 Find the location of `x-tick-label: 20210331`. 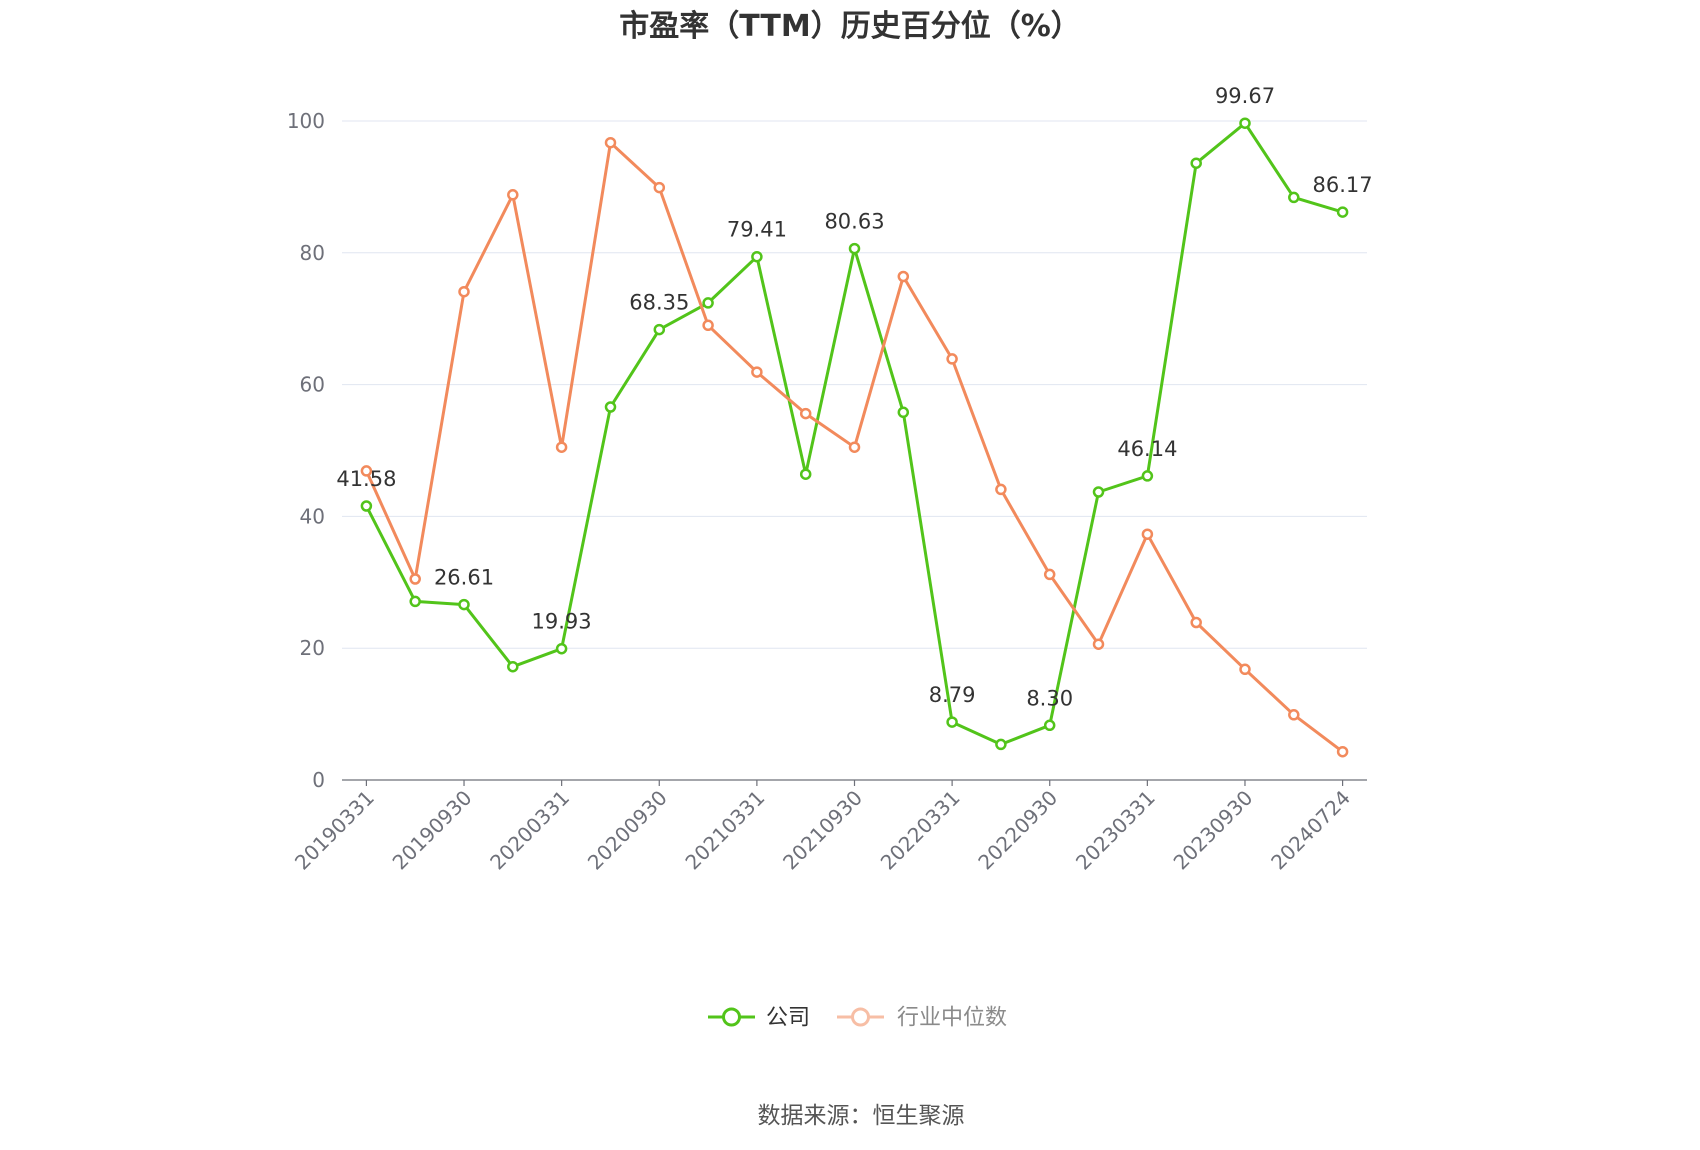

x-tick-label: 20210331 is located at coordinates (724, 830).